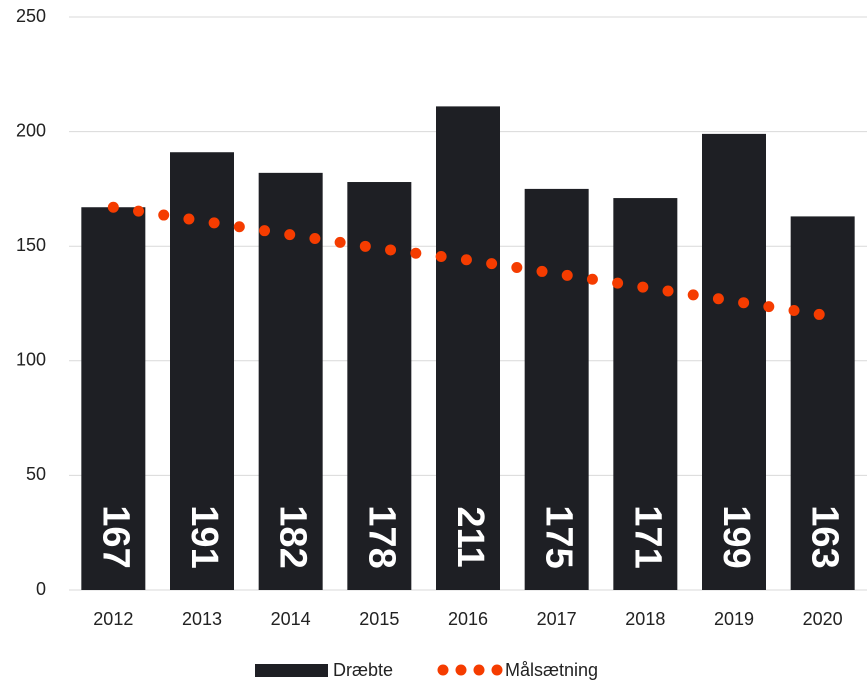 Image resolution: width=867 pixels, height=683 pixels. Describe the element at coordinates (293, 536) in the screenshot. I see `data-label: 182` at that location.